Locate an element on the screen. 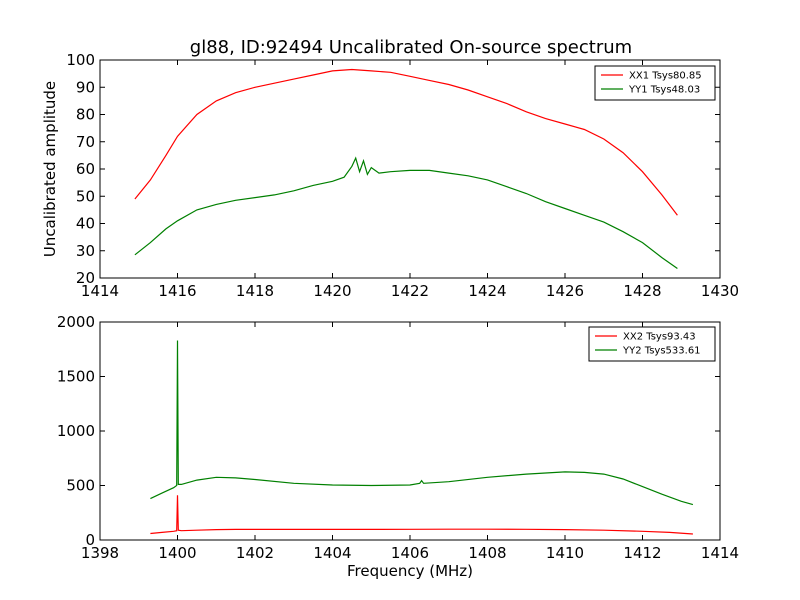  top-y-tick-label: 20 is located at coordinates (85, 278).